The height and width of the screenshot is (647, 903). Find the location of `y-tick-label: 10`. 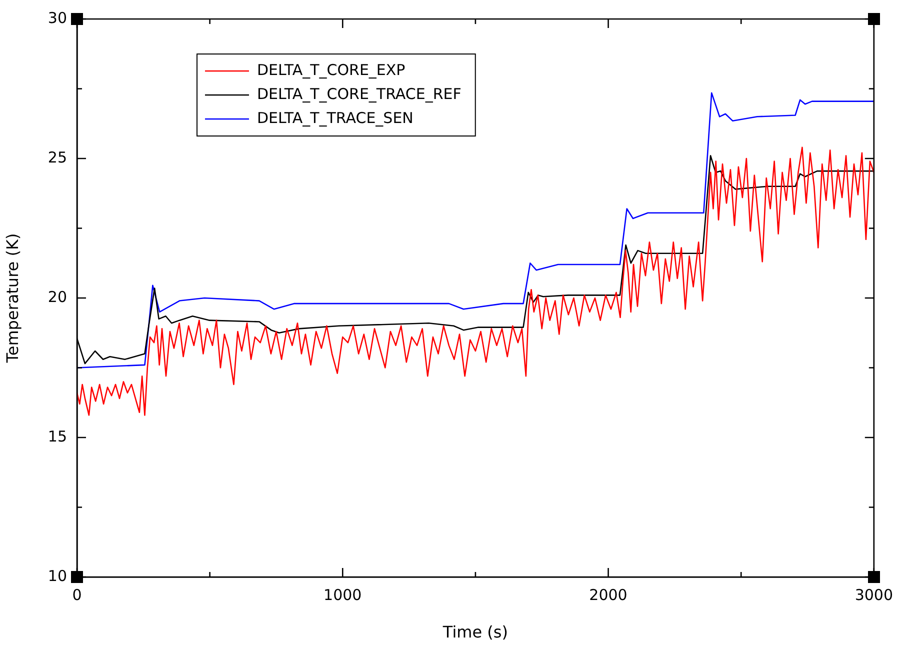

y-tick-label: 10 is located at coordinates (57, 575).